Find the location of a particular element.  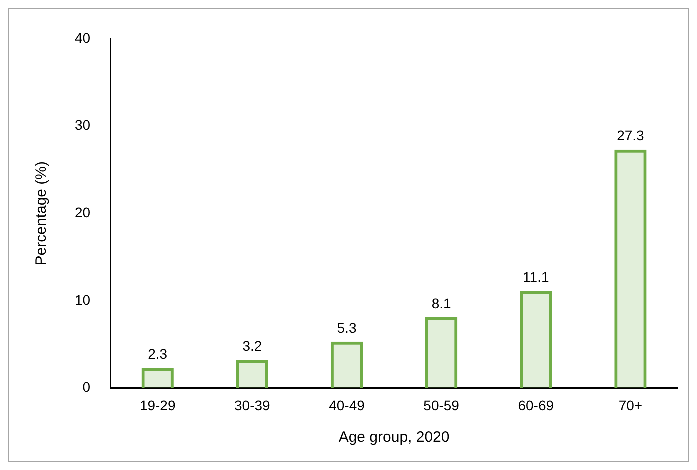

y-tick-label: 20 is located at coordinates (82, 212).